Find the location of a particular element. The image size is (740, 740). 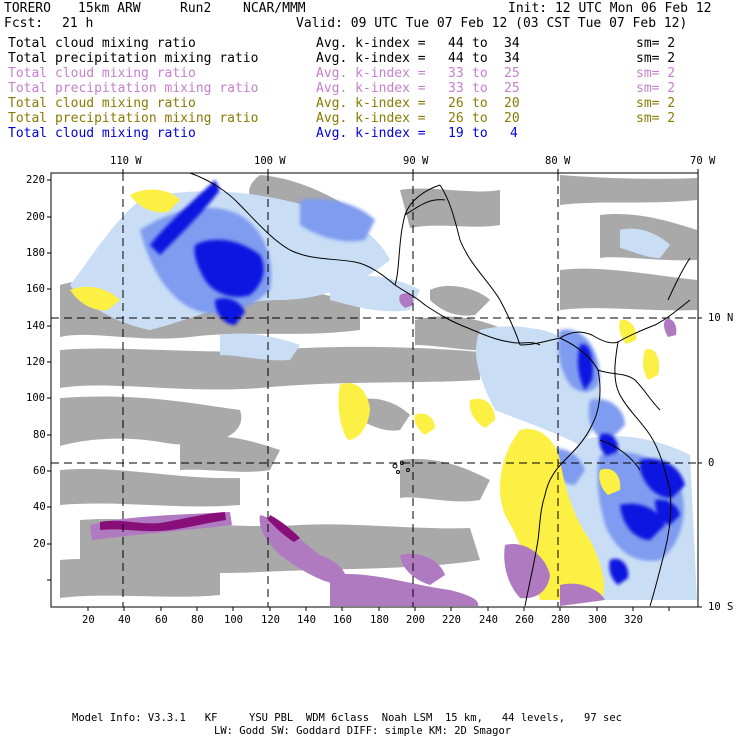

y-tick-label: 20 is located at coordinates (39, 544).